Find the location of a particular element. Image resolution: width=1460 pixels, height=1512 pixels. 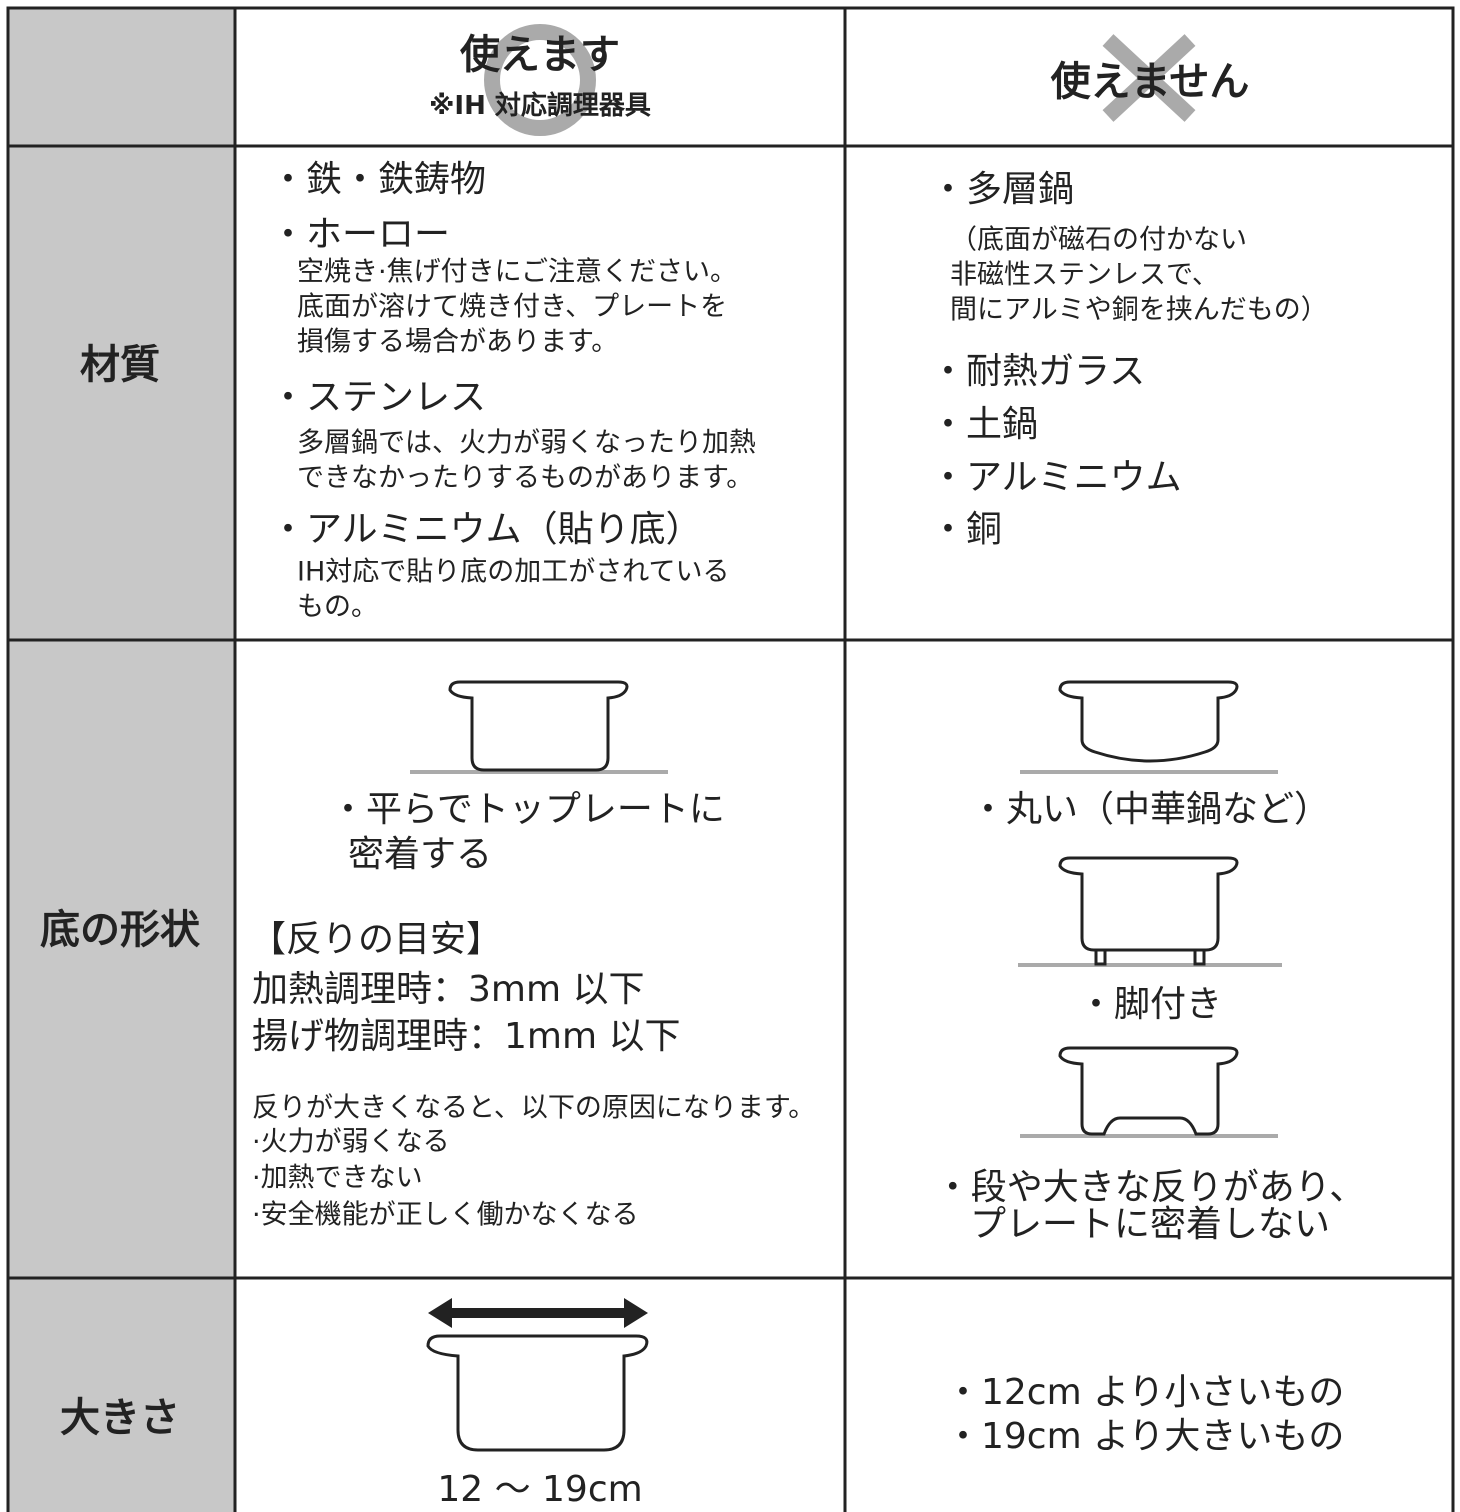

item: ・多層鍋 is located at coordinates (1002, 189).